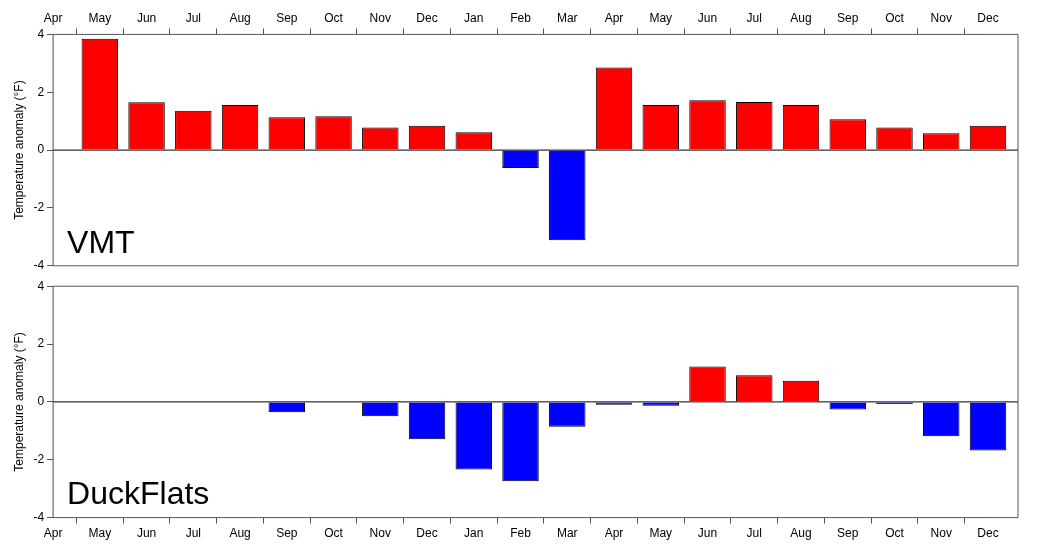 This screenshot has height=555, width=1038. Describe the element at coordinates (101, 241) in the screenshot. I see `annotation: VMT` at that location.